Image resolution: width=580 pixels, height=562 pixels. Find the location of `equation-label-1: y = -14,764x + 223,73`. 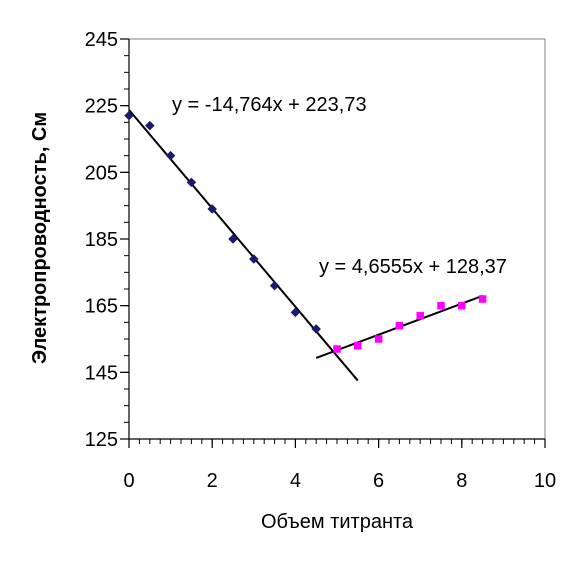

equation-label-1: y = -14,764x + 223,73 is located at coordinates (269, 105).